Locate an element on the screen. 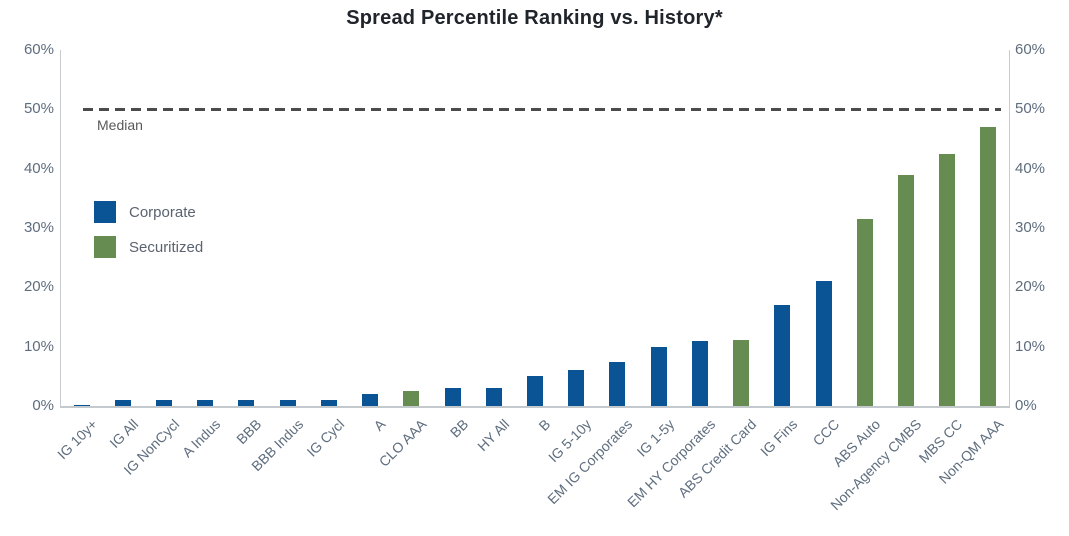  bar-bbb-indus is located at coordinates (287, 403).